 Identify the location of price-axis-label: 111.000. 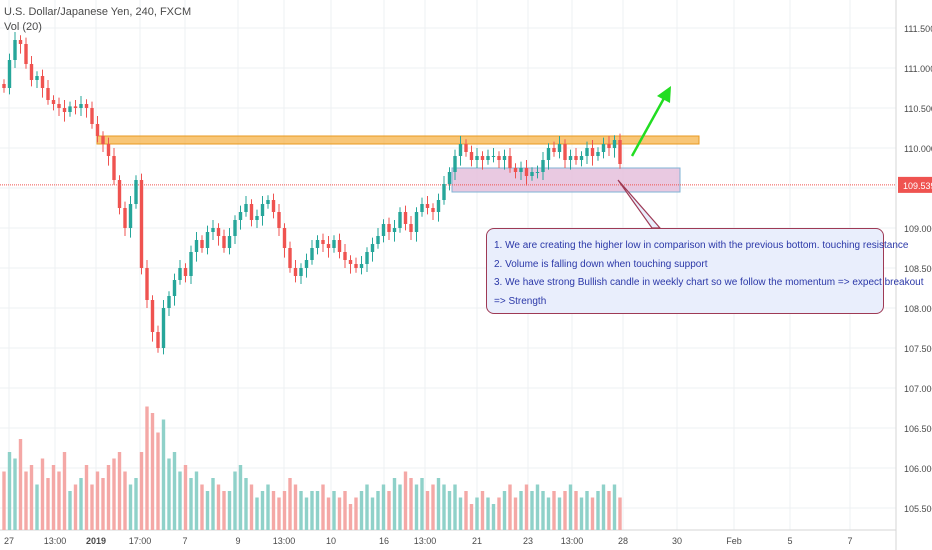
(918, 69).